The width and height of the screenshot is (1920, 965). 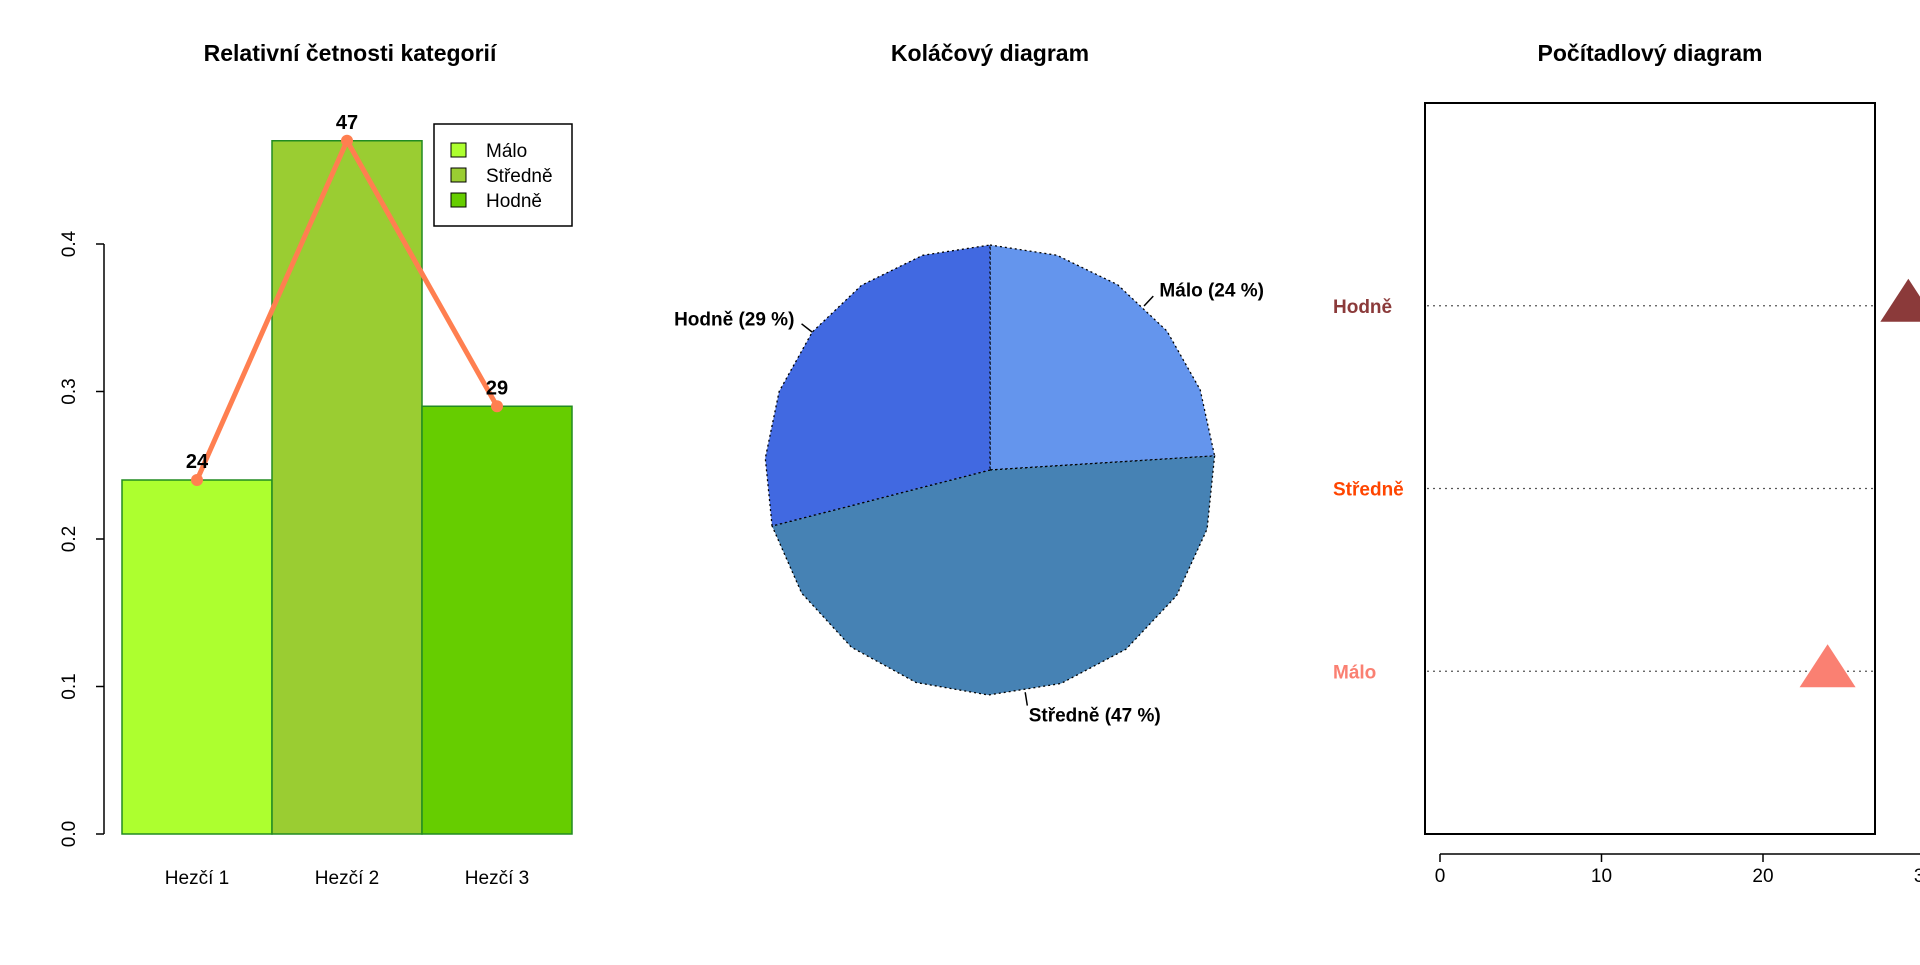 What do you see at coordinates (1354, 672) in the screenshot?
I see `dot-row-label: Málo` at bounding box center [1354, 672].